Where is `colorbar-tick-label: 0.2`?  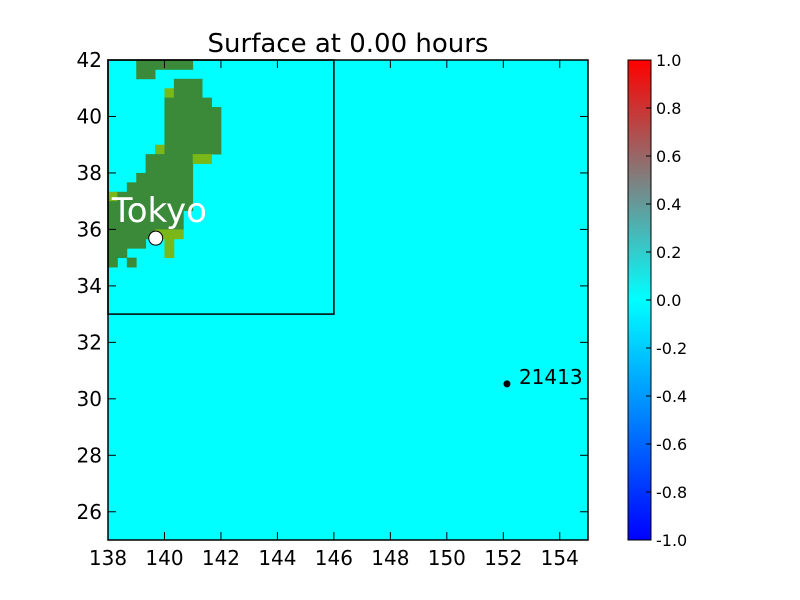 colorbar-tick-label: 0.2 is located at coordinates (668, 252).